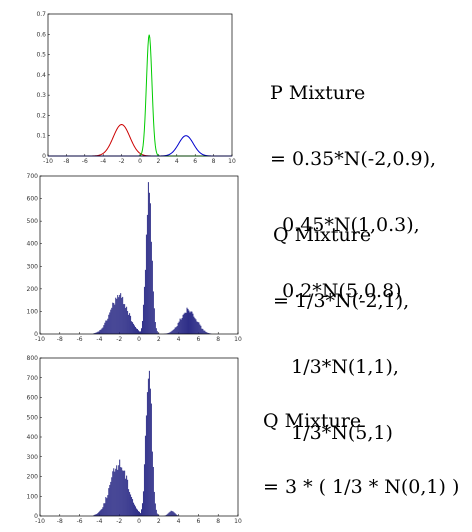  I want to click on y-tick-label: 0.6, so click(41, 34).